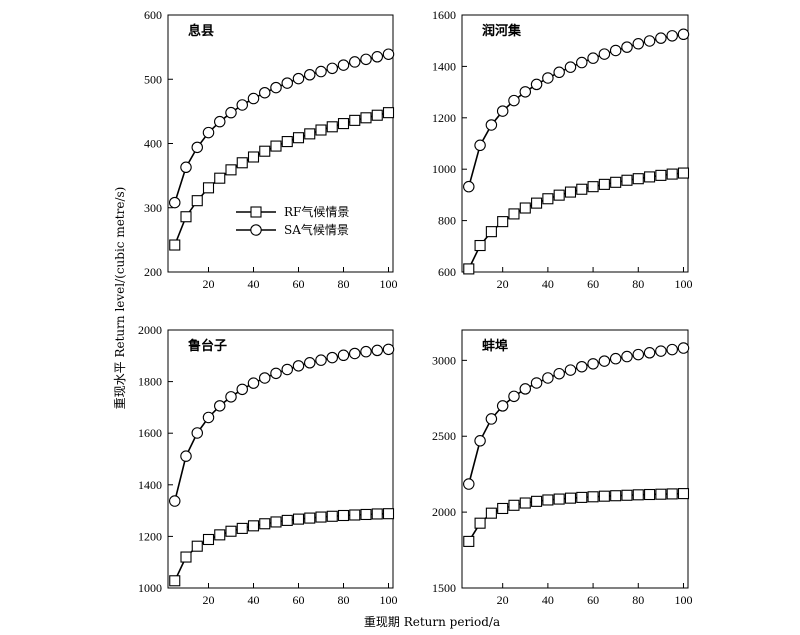 The height and width of the screenshot is (635, 800). Describe the element at coordinates (444, 360) in the screenshot. I see `y-tick-label: 3000` at that location.